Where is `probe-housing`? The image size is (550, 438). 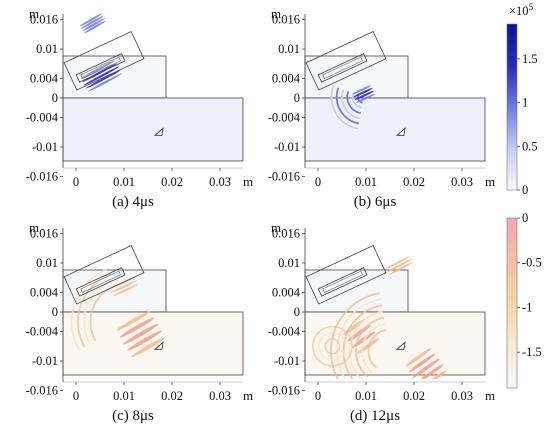
probe-housing is located at coordinates (346, 61).